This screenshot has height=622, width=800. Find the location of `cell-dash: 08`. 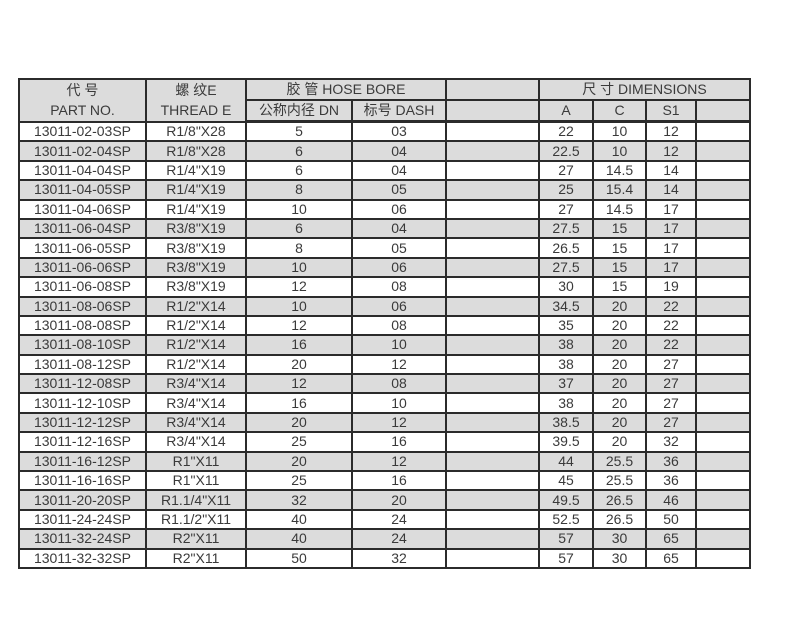

cell-dash: 08 is located at coordinates (399, 287).